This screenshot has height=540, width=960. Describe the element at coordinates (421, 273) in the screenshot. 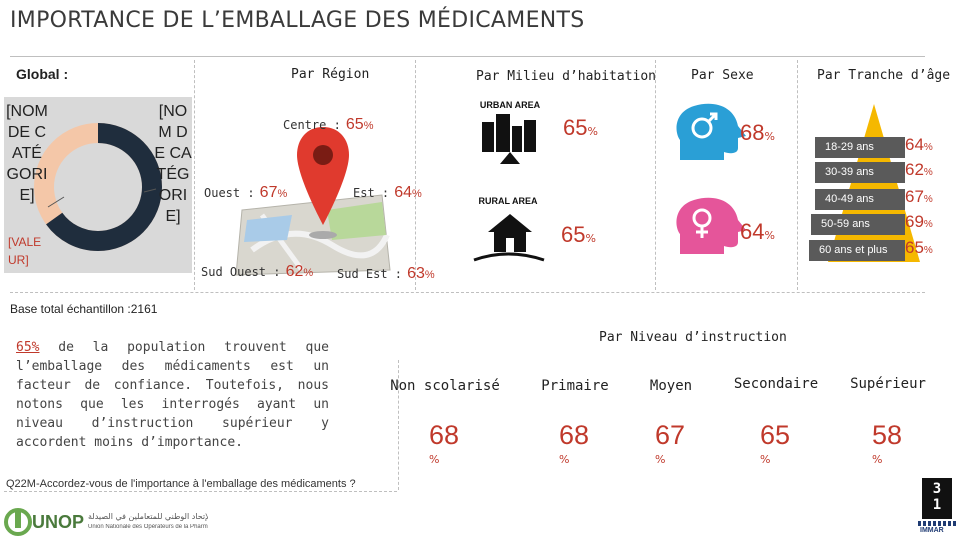

I see `region-sud-est-value: 63%` at that location.